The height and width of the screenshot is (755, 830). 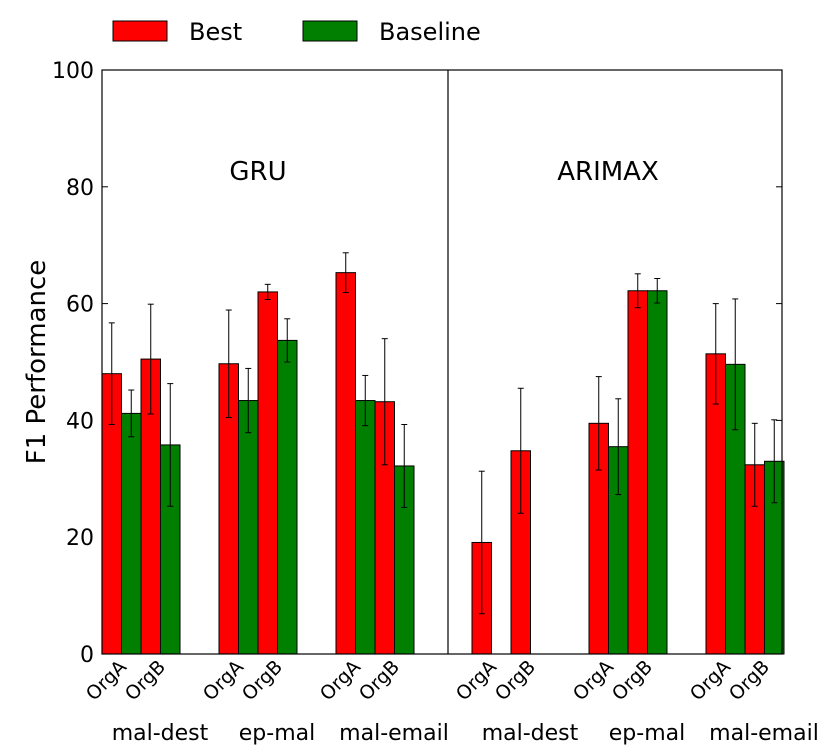 What do you see at coordinates (80, 538) in the screenshot?
I see `y-tick-label: 20` at bounding box center [80, 538].